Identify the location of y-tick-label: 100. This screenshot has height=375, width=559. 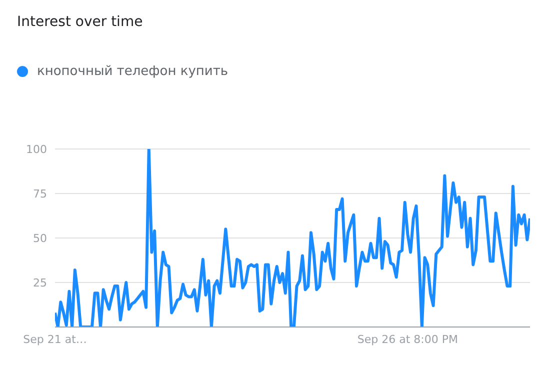
(36, 149).